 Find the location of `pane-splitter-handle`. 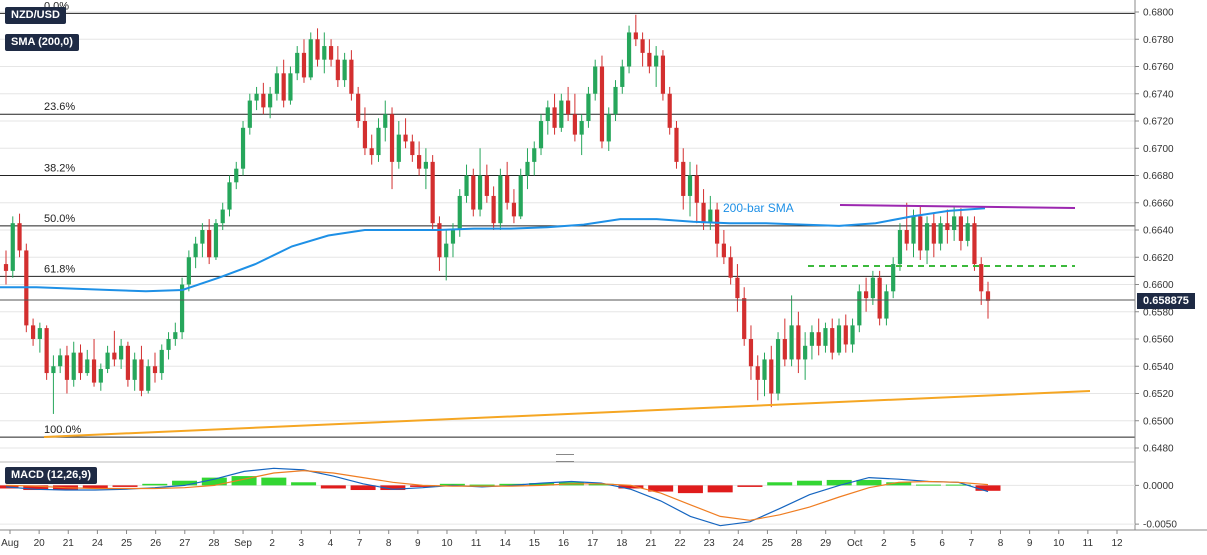

pane-splitter-handle is located at coordinates (565, 458).